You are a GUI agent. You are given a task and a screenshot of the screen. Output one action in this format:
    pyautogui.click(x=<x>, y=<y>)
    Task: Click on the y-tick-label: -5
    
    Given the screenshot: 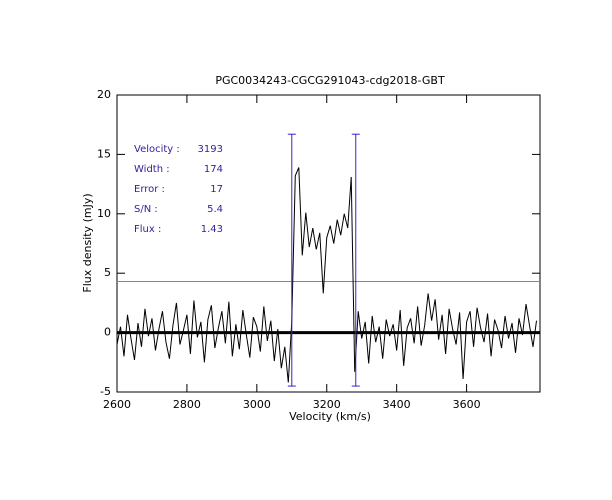 What is the action you would take?
    pyautogui.click(x=105, y=391)
    